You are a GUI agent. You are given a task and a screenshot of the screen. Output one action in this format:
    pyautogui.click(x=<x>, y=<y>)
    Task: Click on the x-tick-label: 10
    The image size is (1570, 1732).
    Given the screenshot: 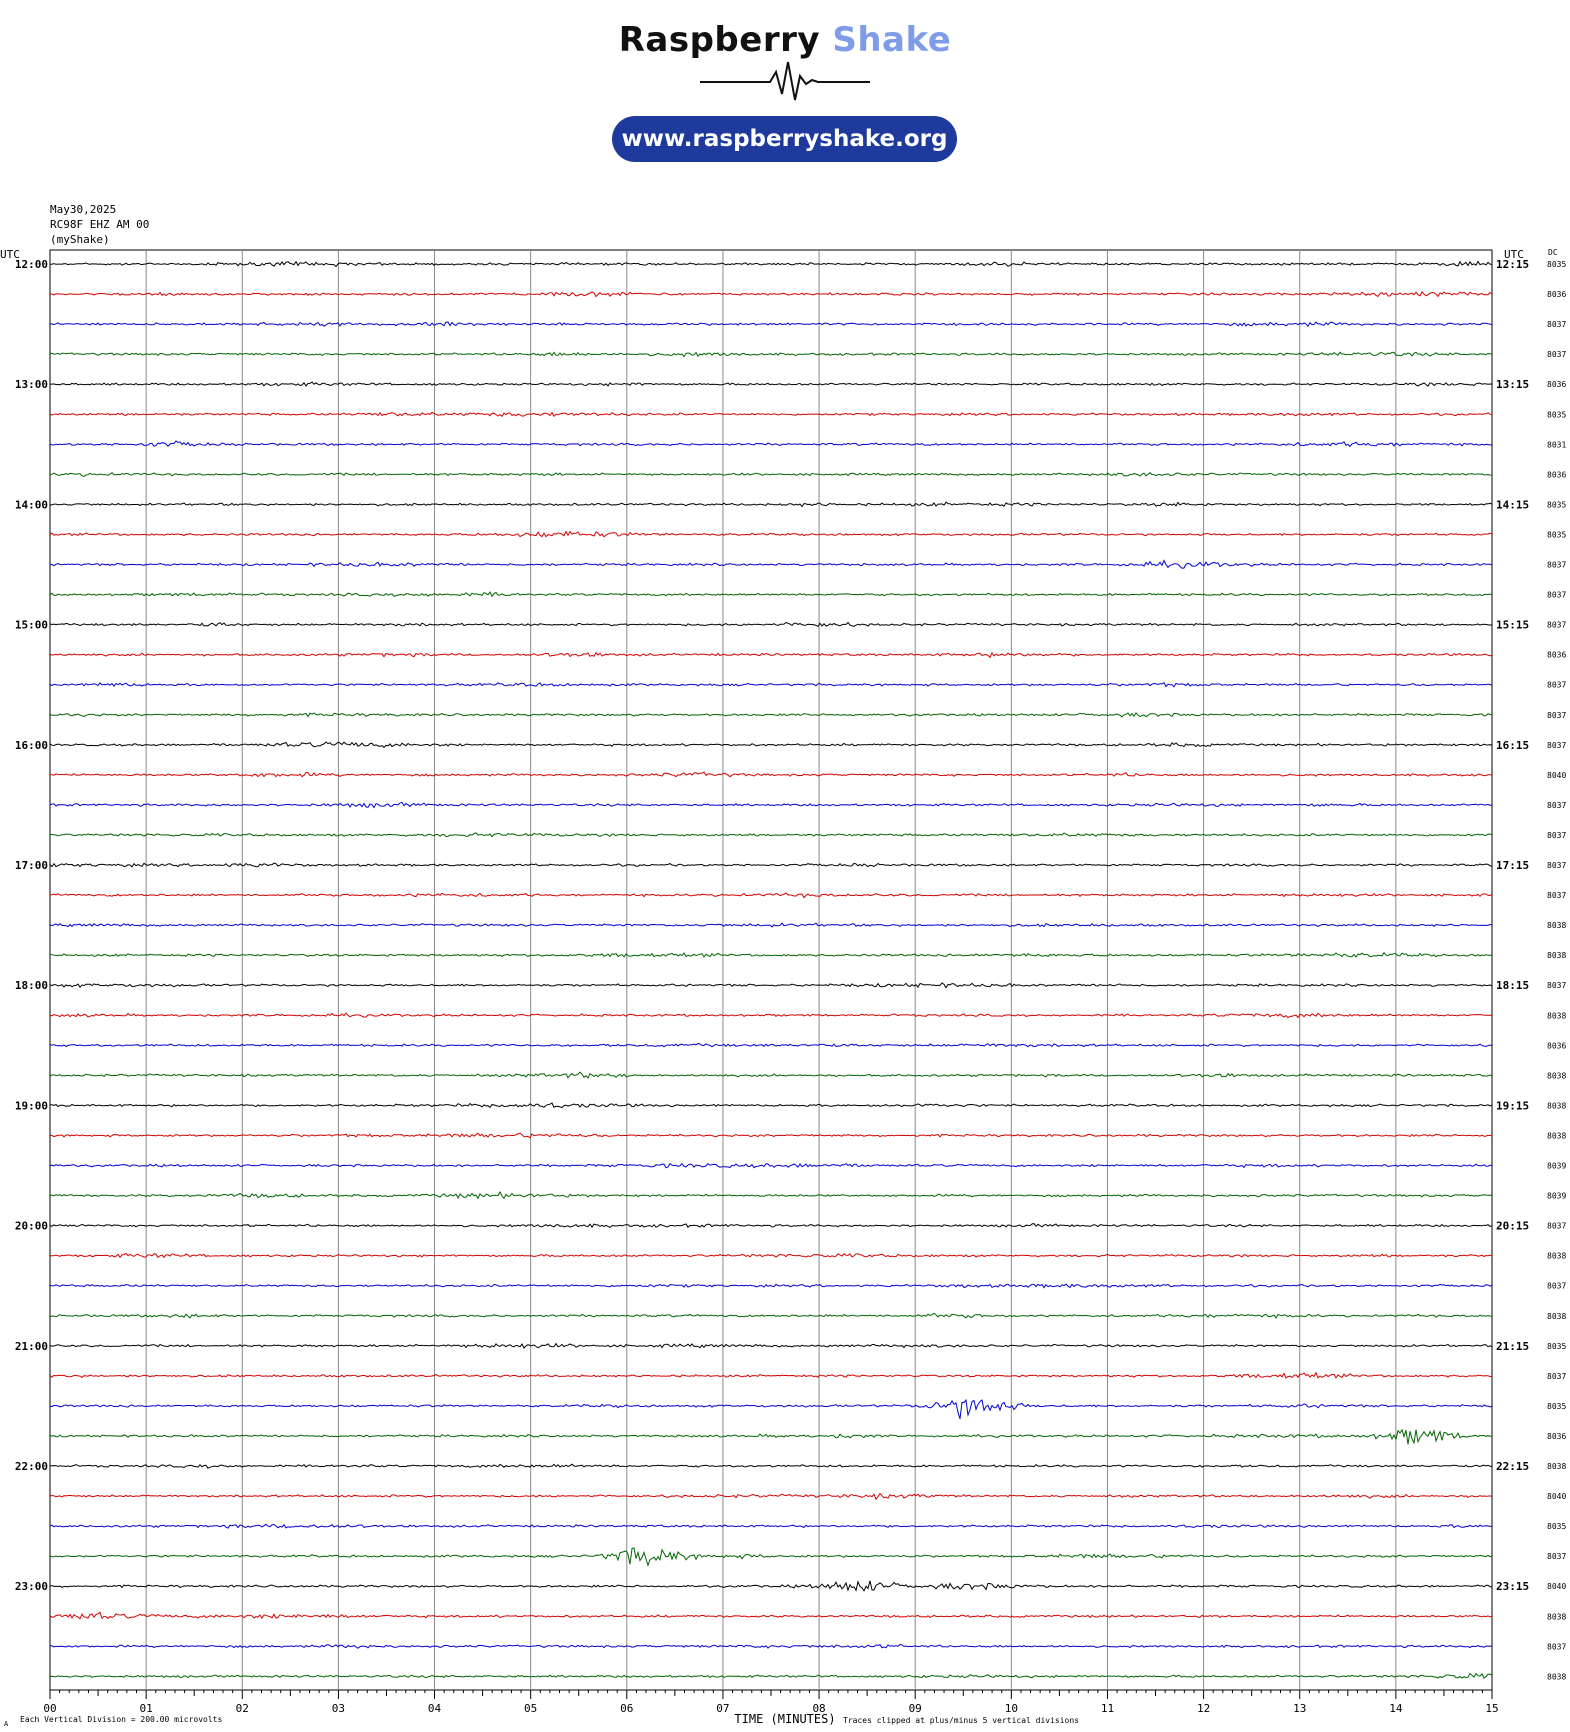 What is the action you would take?
    pyautogui.click(x=1011, y=1708)
    